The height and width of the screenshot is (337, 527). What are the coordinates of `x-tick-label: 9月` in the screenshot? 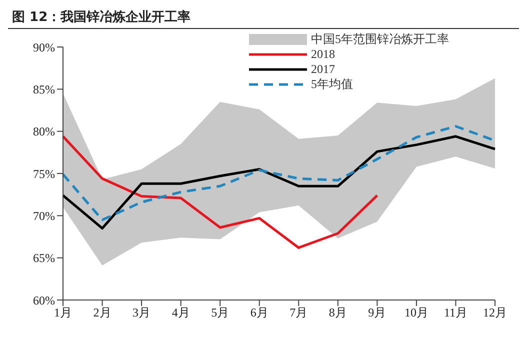 It's located at (377, 313).